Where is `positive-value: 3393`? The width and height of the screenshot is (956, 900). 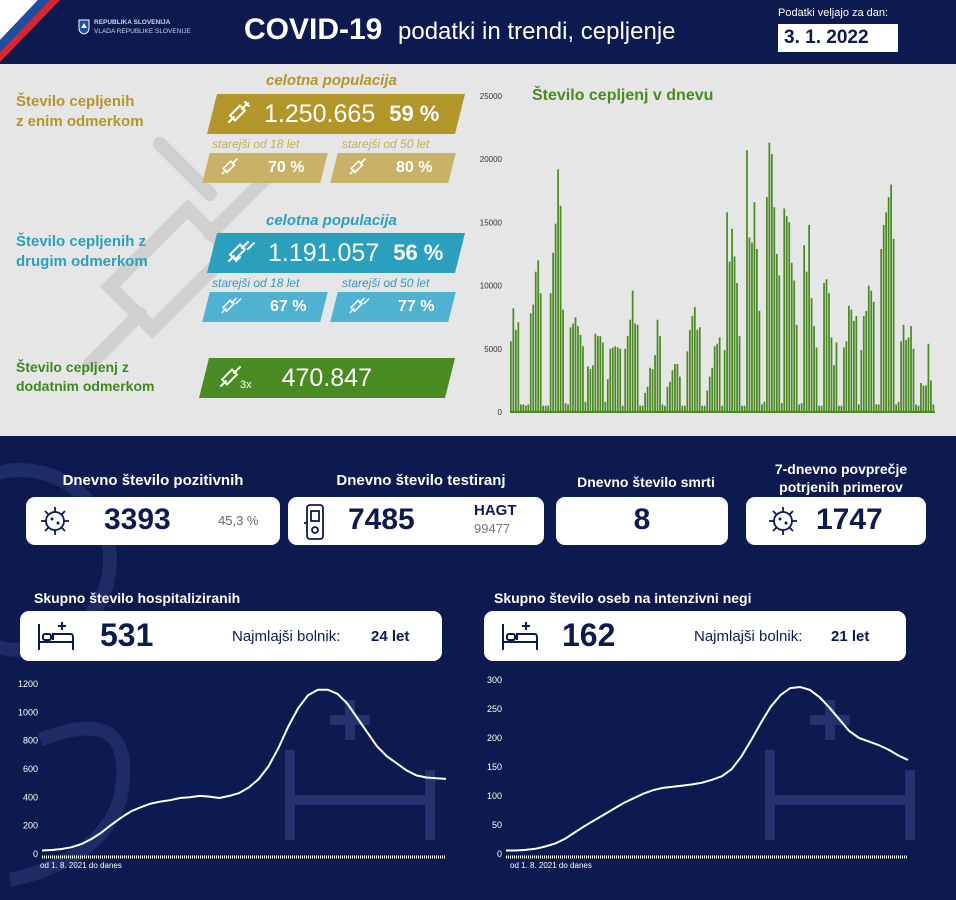
positive-value: 3393 is located at coordinates (137, 519).